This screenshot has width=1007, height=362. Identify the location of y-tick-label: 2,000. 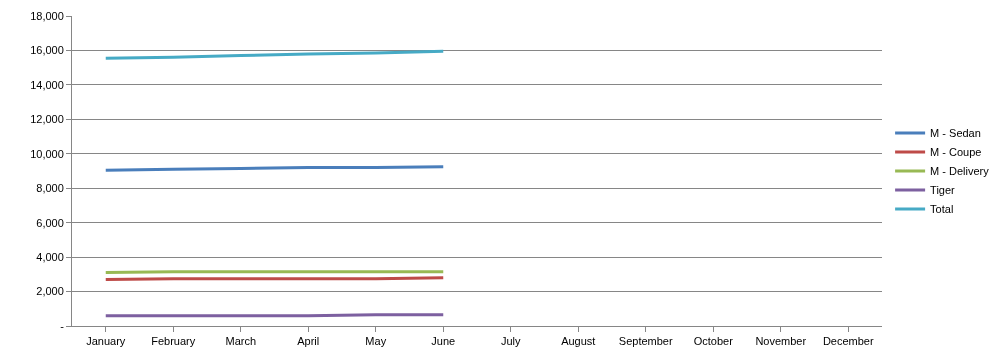
(50, 291).